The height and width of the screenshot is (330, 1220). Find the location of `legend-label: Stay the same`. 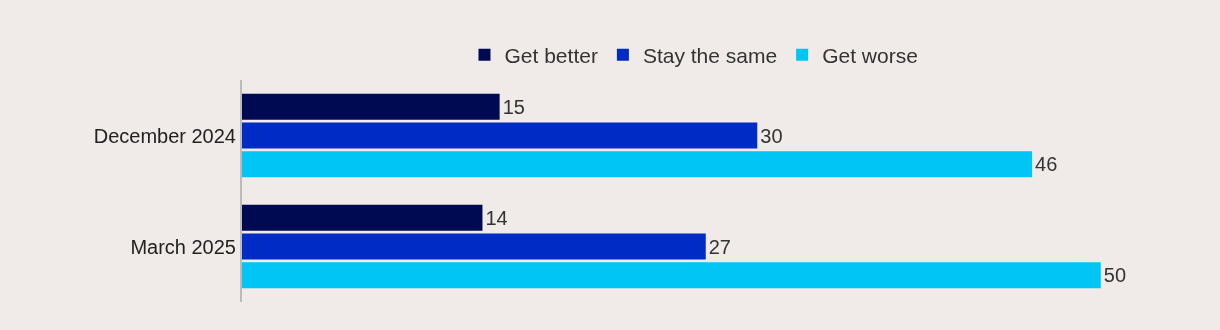

legend-label: Stay the same is located at coordinates (710, 55).